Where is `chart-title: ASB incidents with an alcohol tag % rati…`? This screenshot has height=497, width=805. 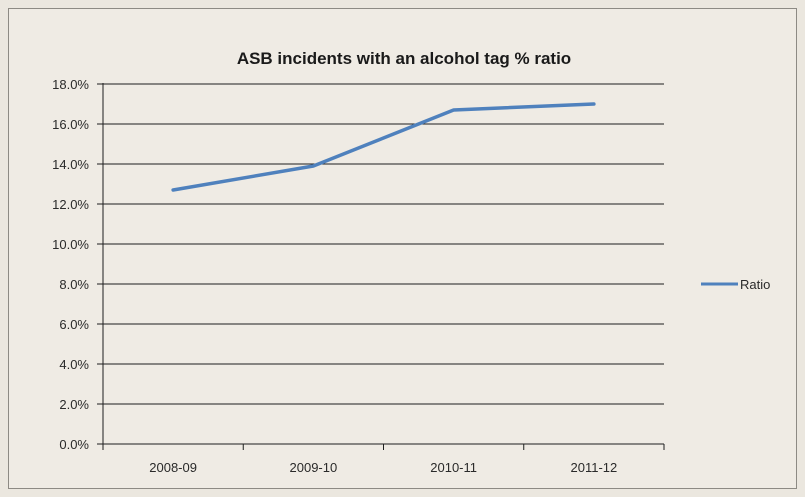
chart-title: ASB incidents with an alcohol tag % rati… is located at coordinates (404, 58).